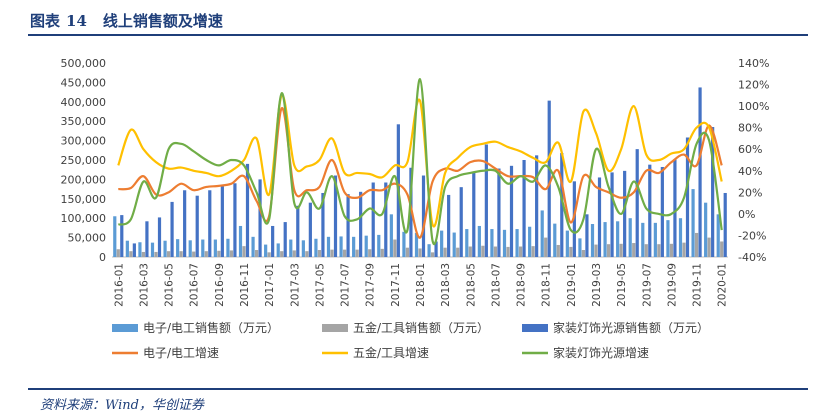 This screenshot has height=419, width=838. I want to click on right-axis-tick-label: 120%, so click(753, 85).